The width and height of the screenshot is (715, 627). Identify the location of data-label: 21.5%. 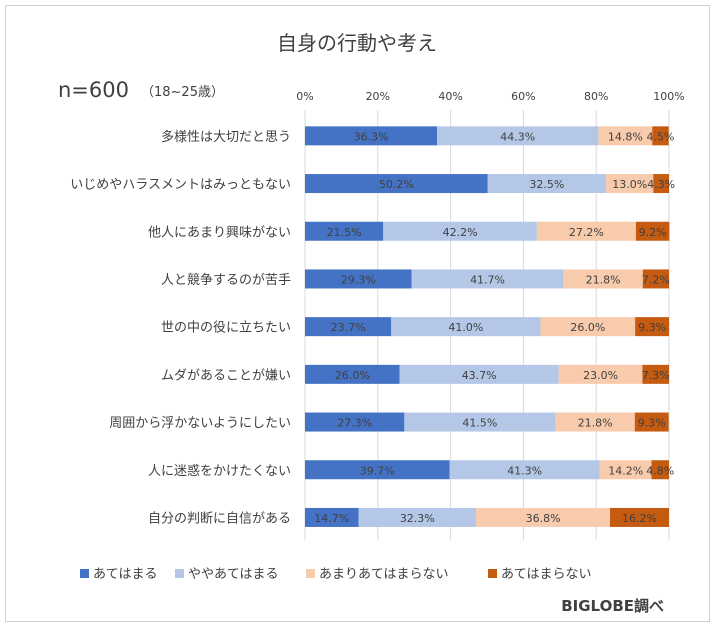
(344, 232).